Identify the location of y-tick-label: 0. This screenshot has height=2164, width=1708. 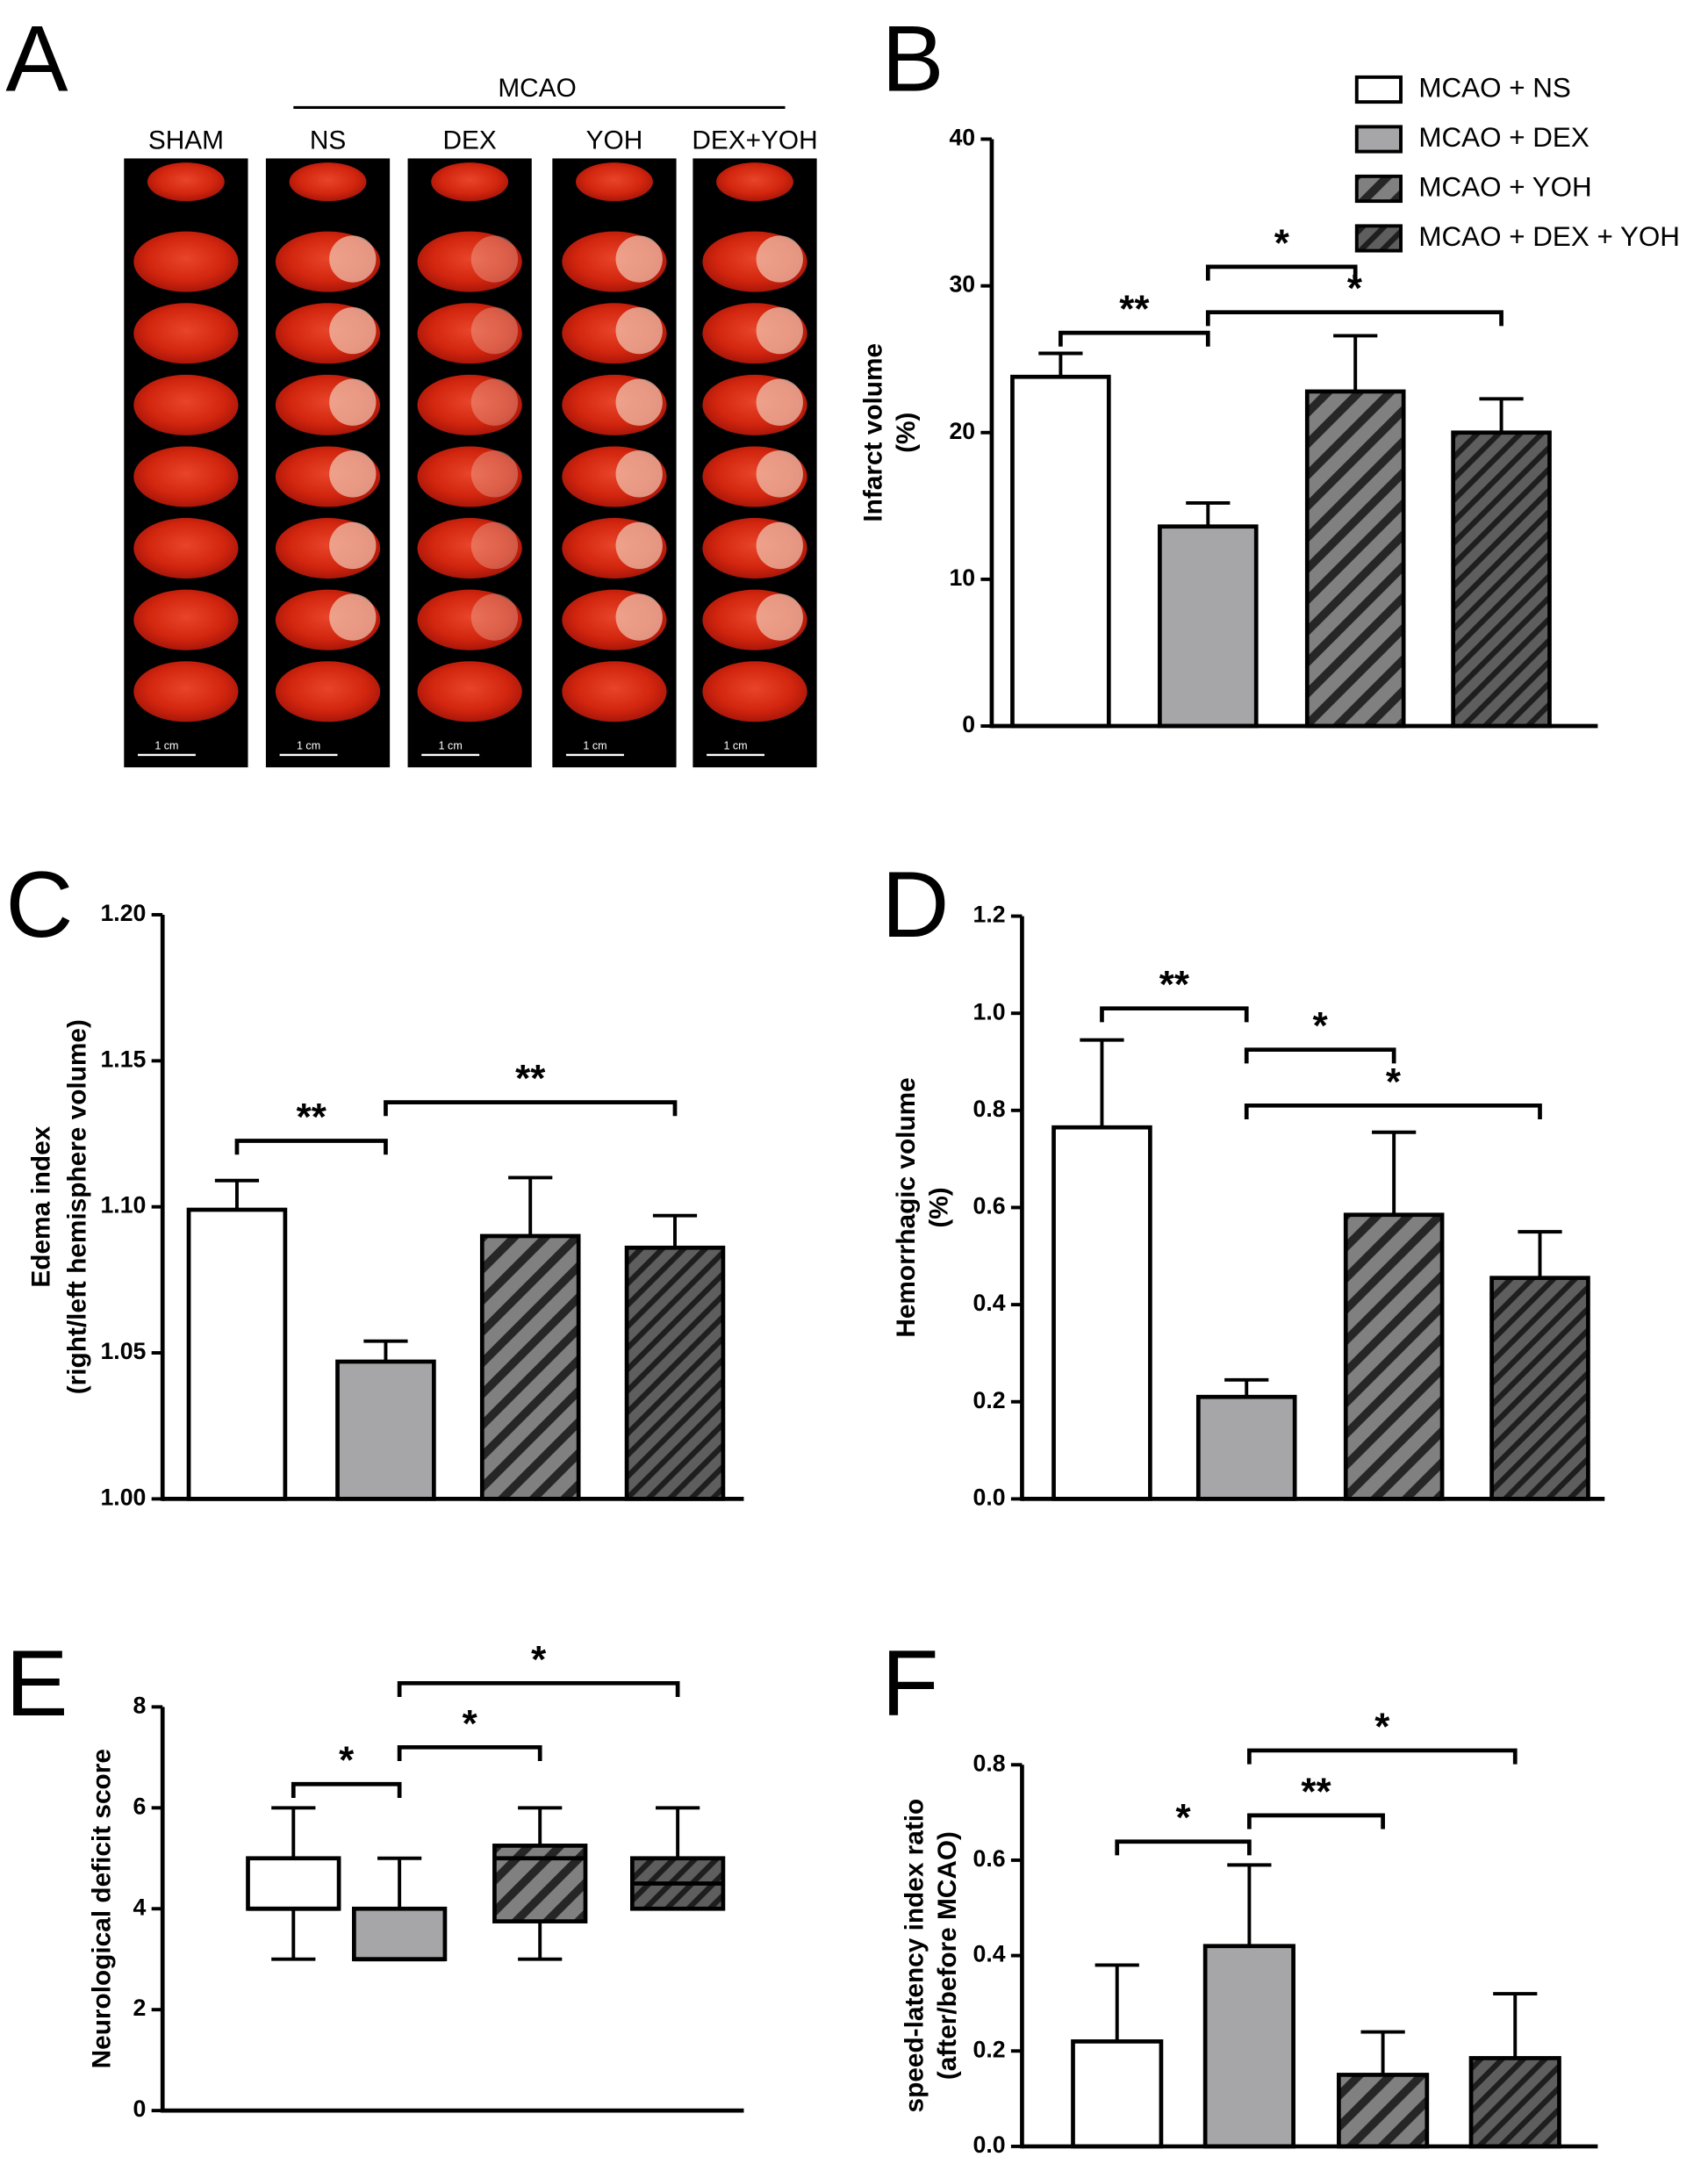
(140, 2109).